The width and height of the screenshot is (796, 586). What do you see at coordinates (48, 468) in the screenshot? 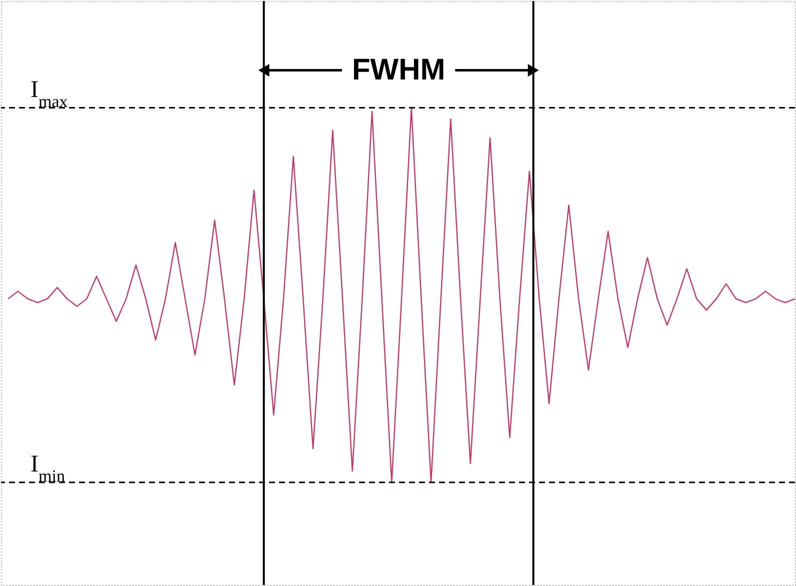
I see `ref-line-label: I$_{min}$` at bounding box center [48, 468].